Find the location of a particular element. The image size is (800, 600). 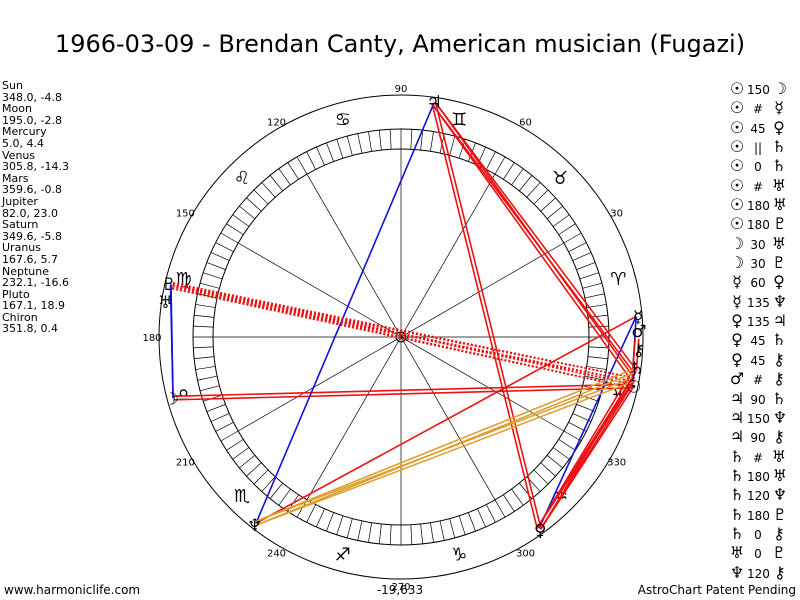

aspect-row: ☽ 30 ♇ is located at coordinates (758, 262).